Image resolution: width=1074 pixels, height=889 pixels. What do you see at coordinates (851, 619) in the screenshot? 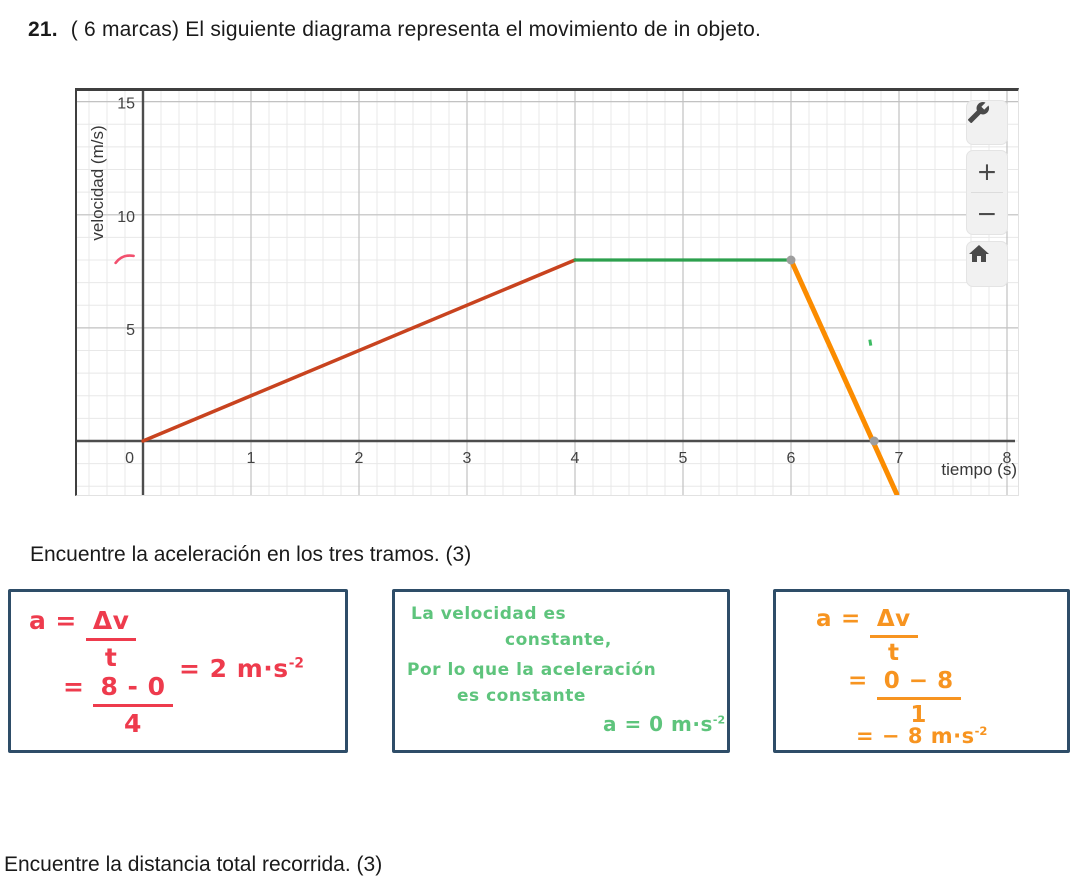
I see `box3-equals-1: =` at bounding box center [851, 619].